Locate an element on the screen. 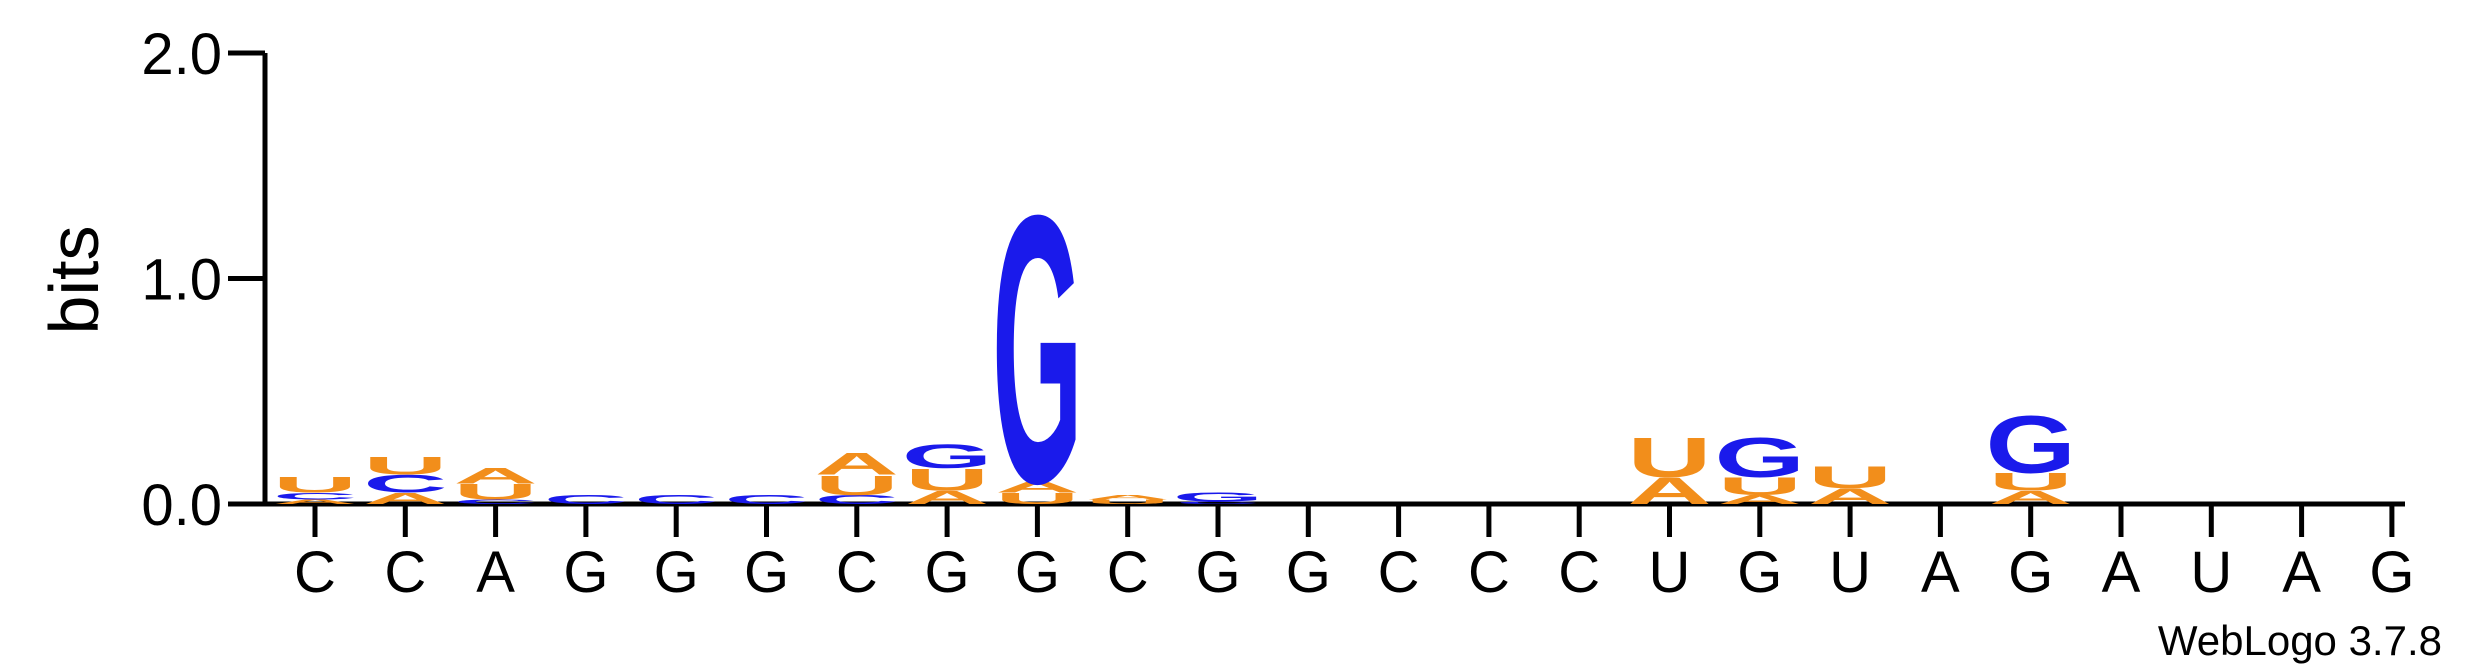 This screenshot has width=2475, height=667. weblogo-credit: WebLogo 3.7.8 is located at coordinates (2300, 640).